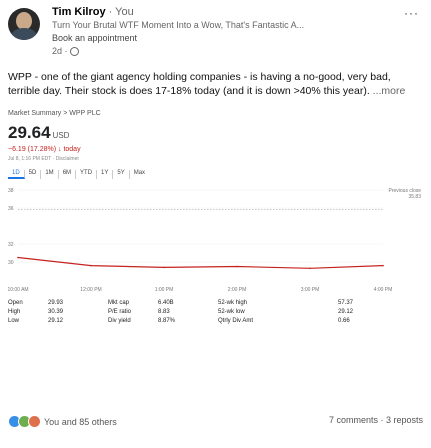 The height and width of the screenshot is (448, 431). Describe the element at coordinates (233, 303) in the screenshot. I see `stat-label: 52-wk high` at that location.